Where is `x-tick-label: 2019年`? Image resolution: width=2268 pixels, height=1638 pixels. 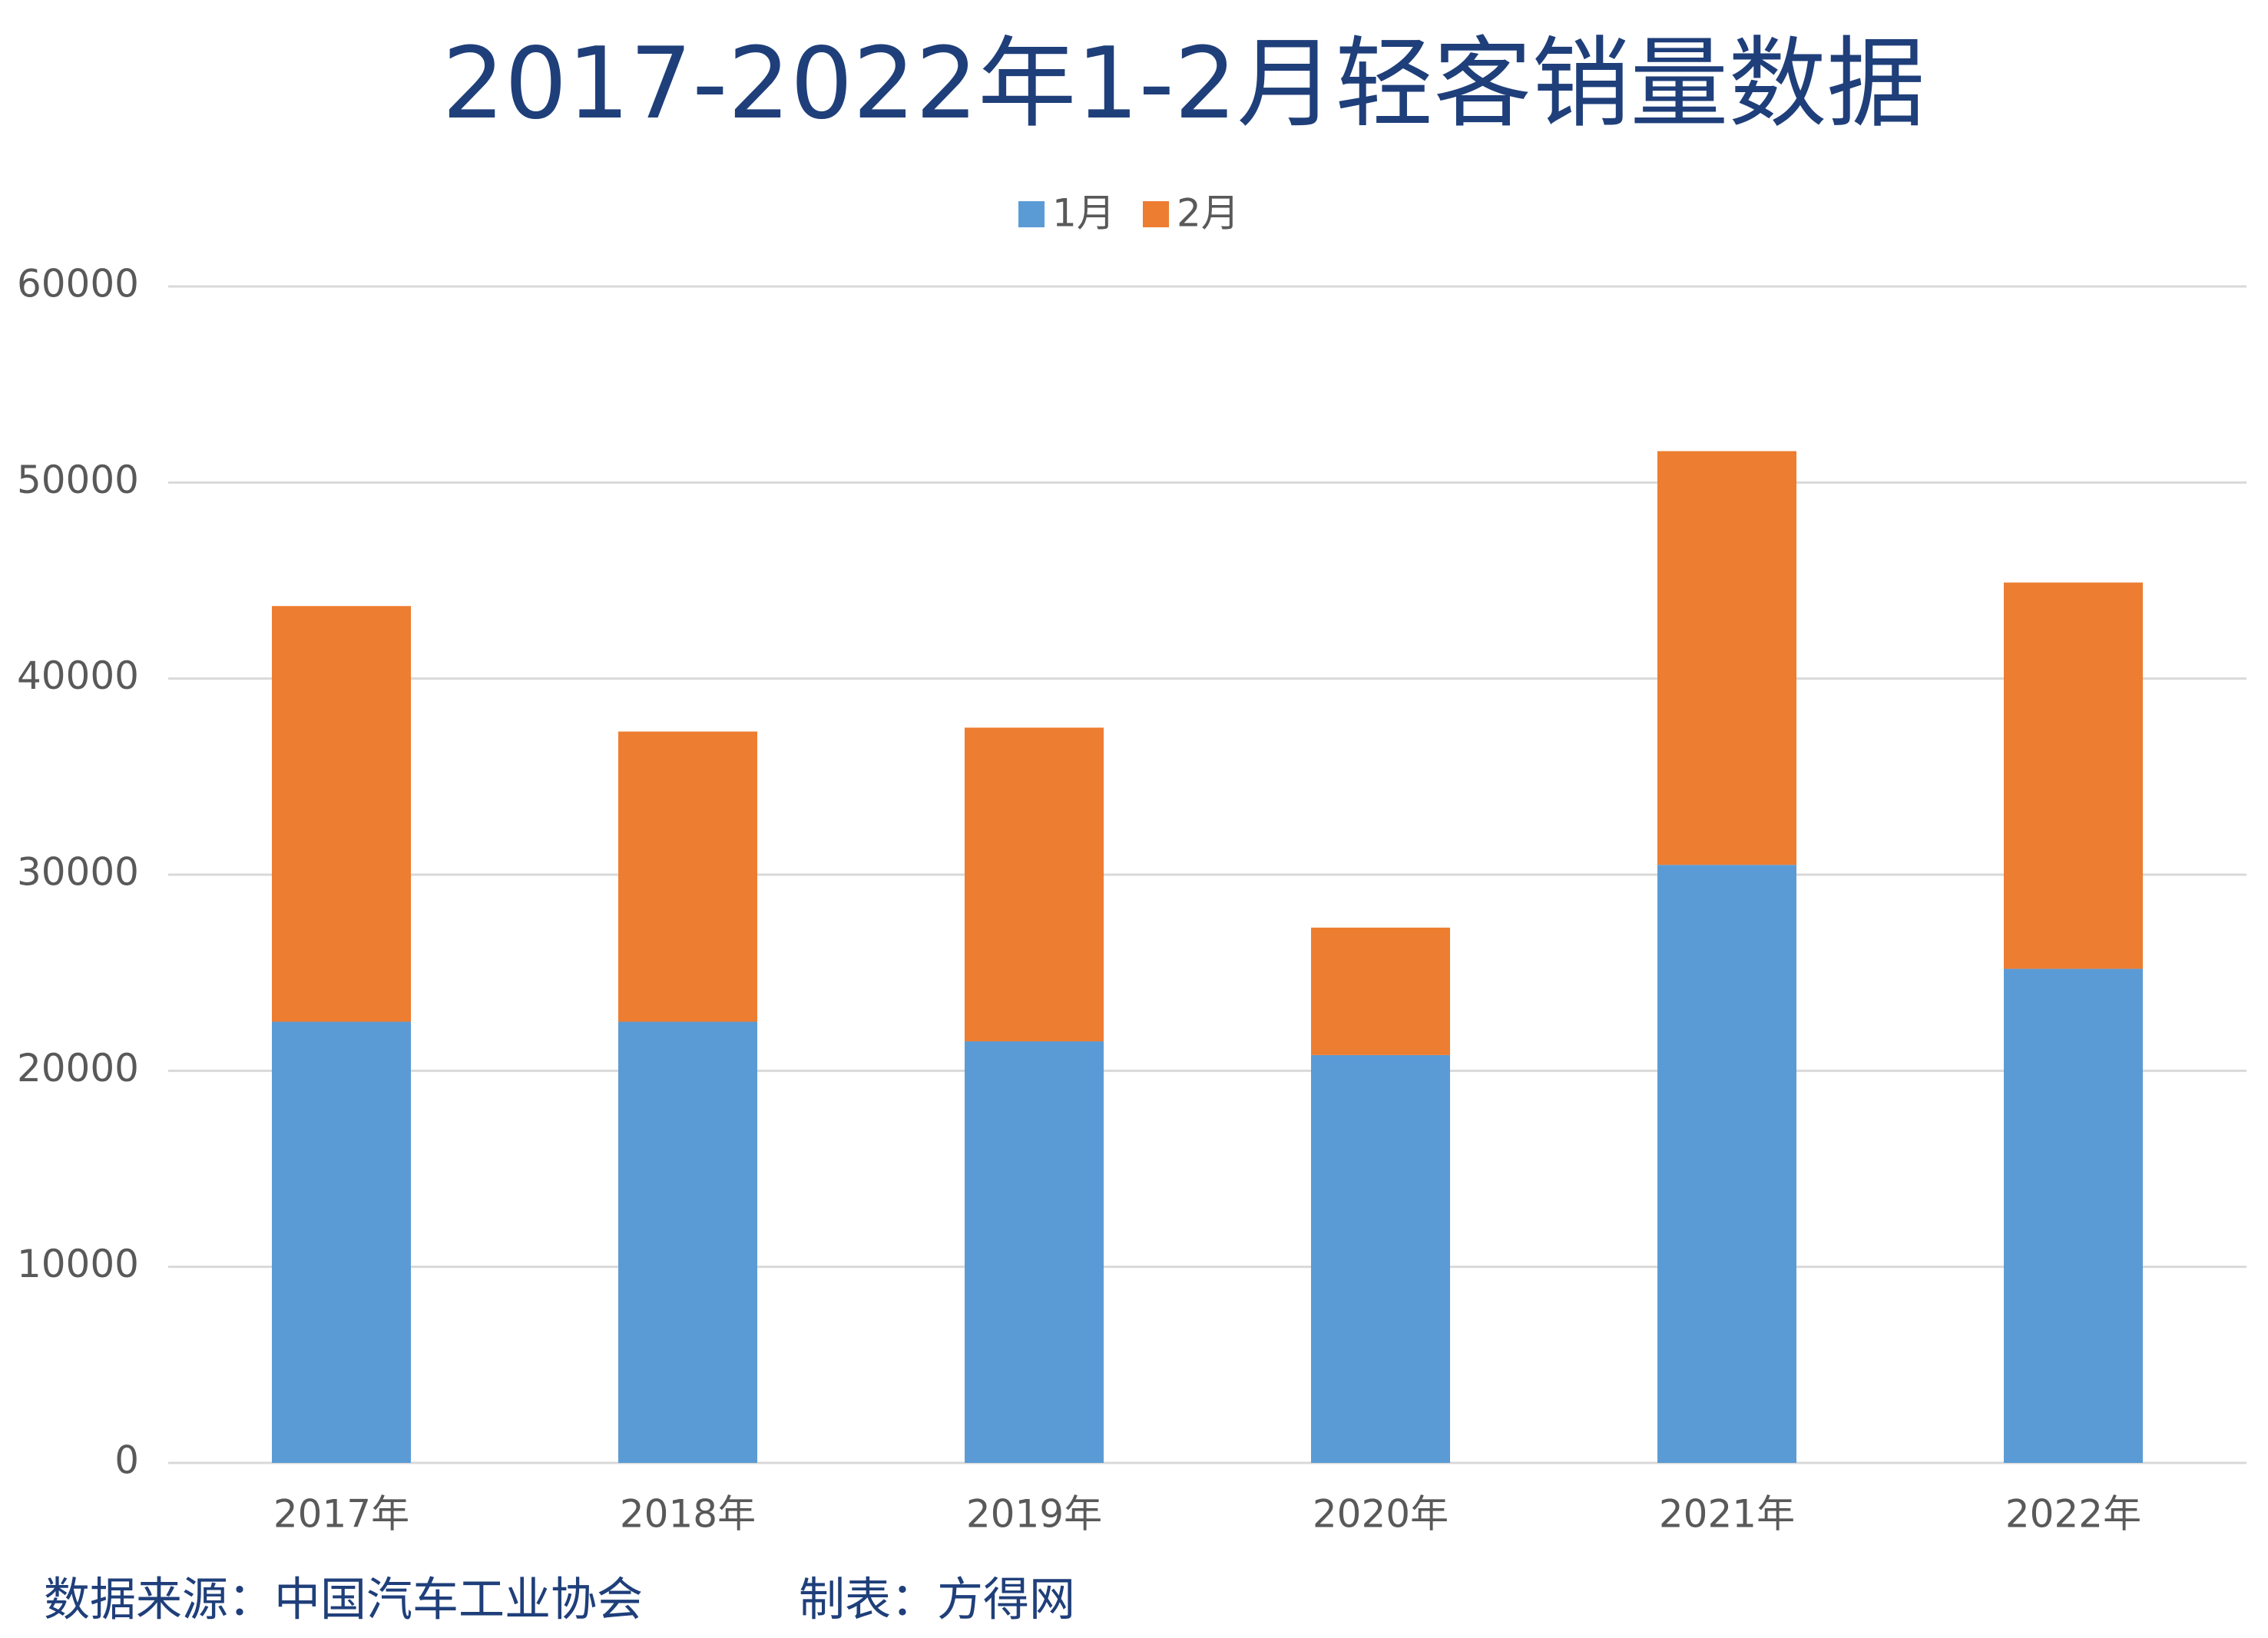
x-tick-label: 2019年 is located at coordinates (1034, 1514).